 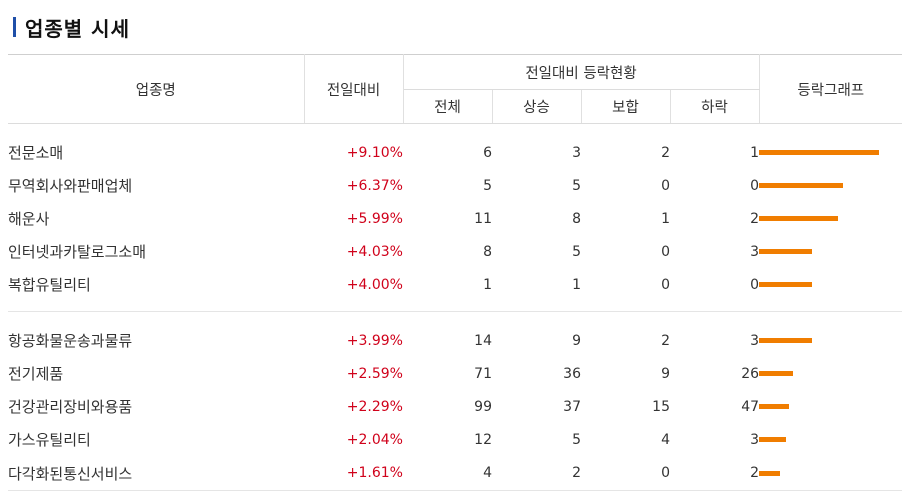 What do you see at coordinates (374, 284) in the screenshot?
I see `change-rate: +4.00%` at bounding box center [374, 284].